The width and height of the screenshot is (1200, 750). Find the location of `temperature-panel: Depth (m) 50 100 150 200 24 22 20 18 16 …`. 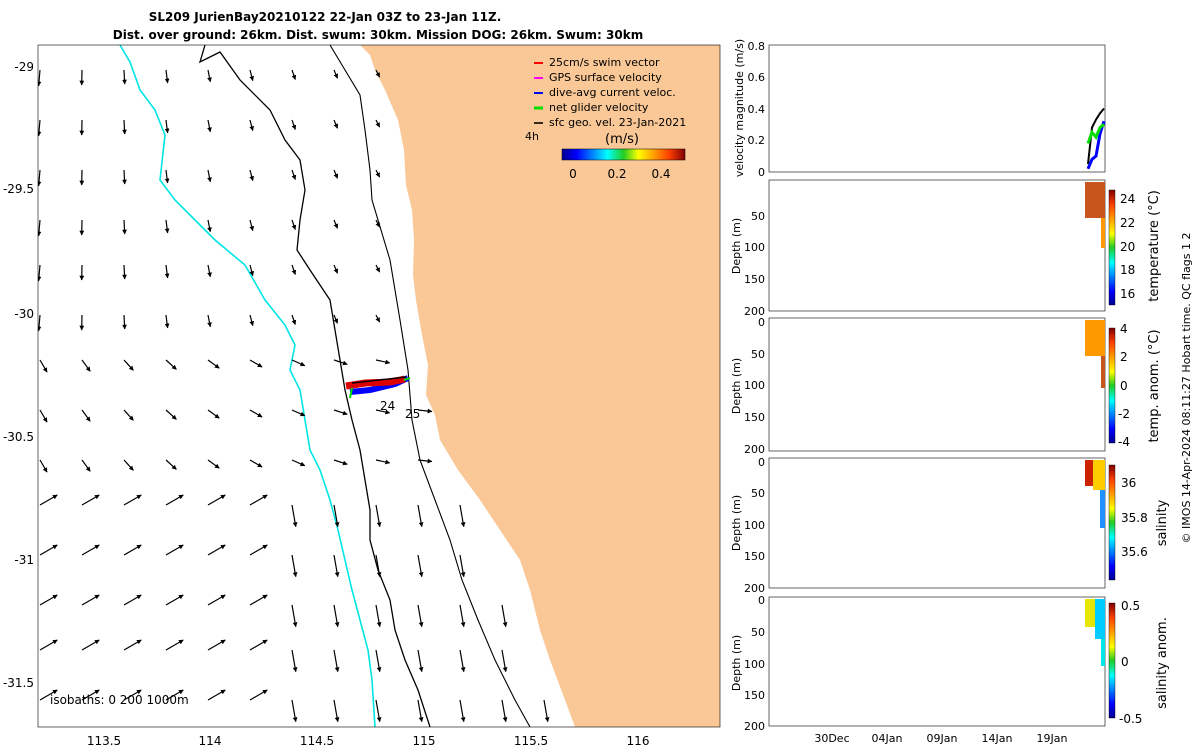

temperature-panel: Depth (m) 50 100 150 200 24 22 20 18 16 … is located at coordinates (946, 248).